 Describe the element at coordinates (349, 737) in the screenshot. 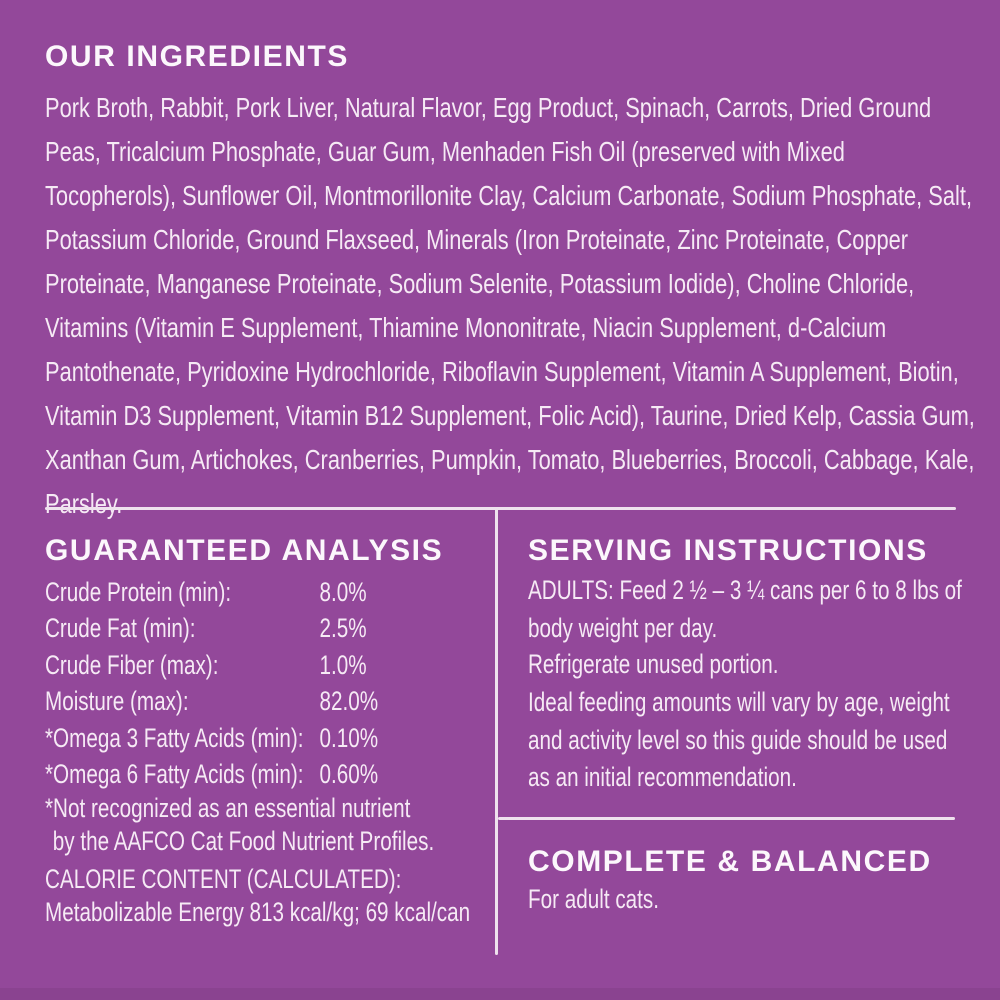

I see `nutrient-value: 0.10%` at that location.